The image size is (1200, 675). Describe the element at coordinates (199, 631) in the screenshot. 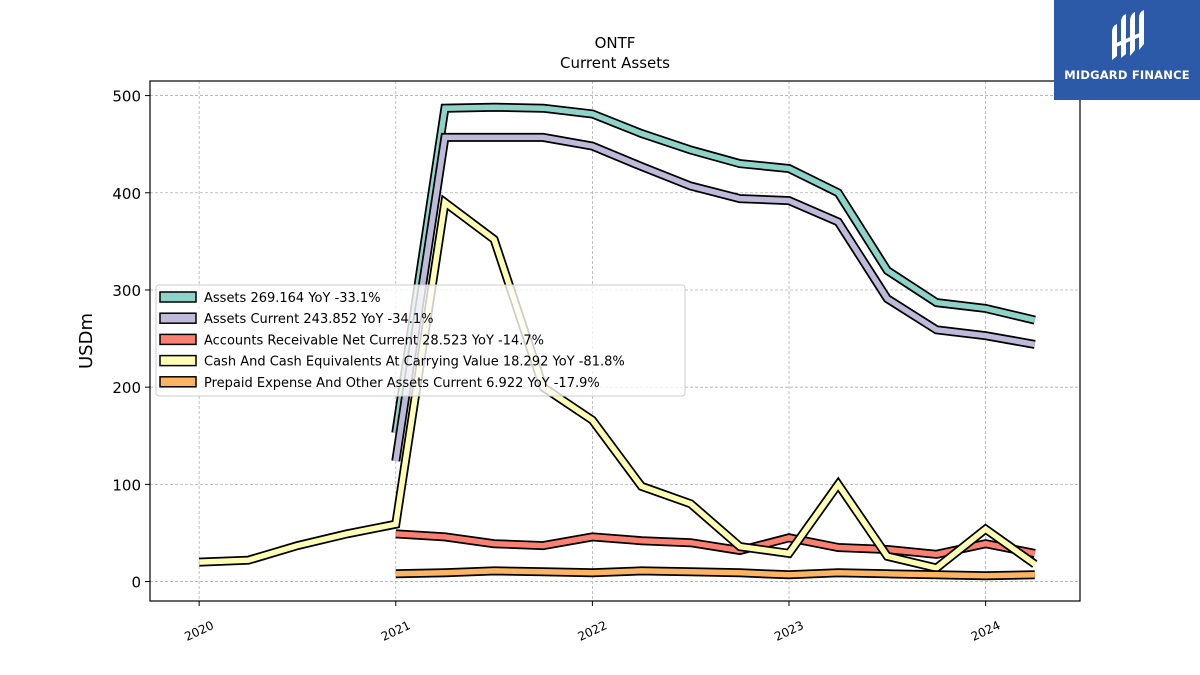

I see `x-tick-label: 2020` at that location.